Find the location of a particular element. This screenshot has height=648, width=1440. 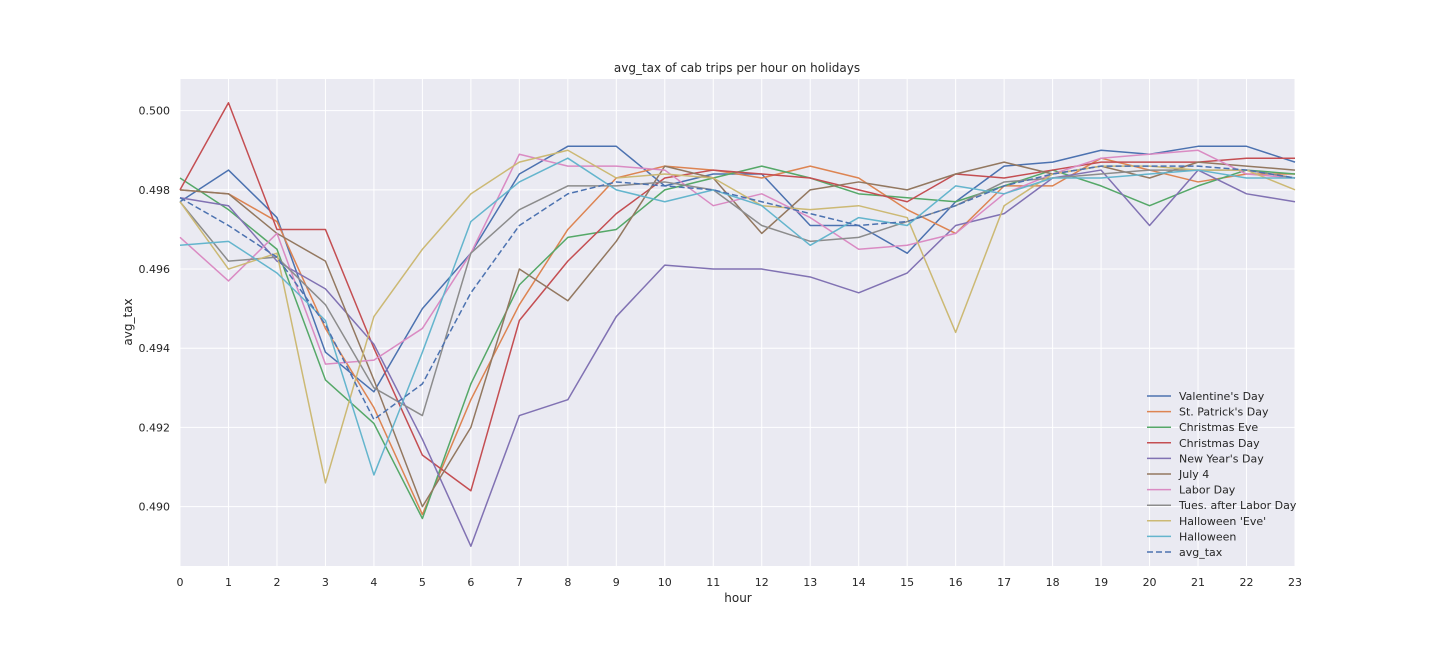

x-tick-label: 12 is located at coordinates (762, 582).